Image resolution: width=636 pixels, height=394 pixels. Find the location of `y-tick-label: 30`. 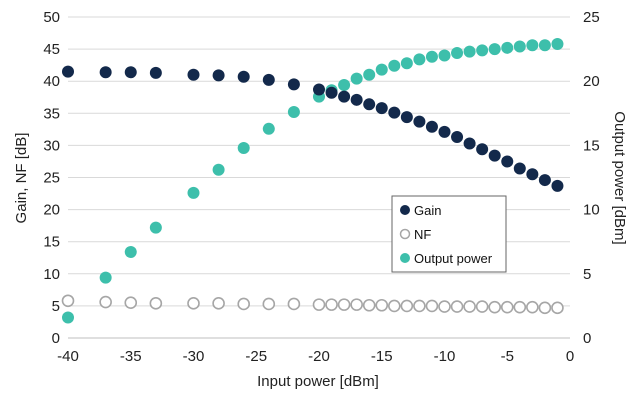

y-tick-label: 30 is located at coordinates (51, 145).